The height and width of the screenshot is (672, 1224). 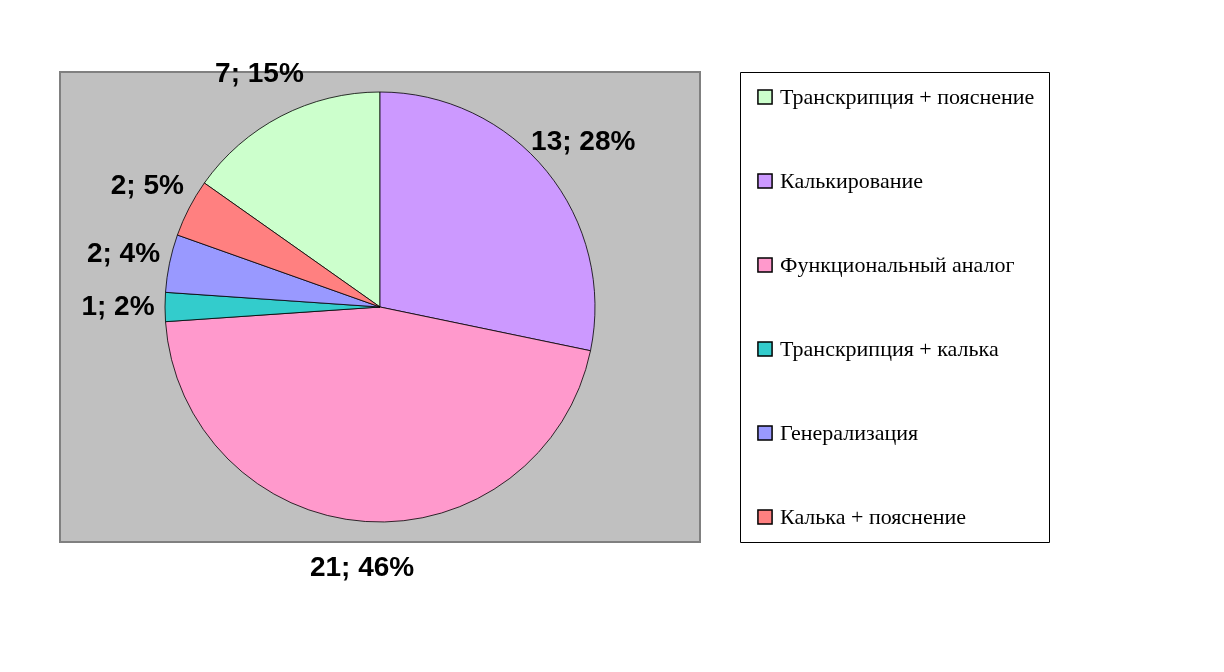 What do you see at coordinates (123, 252) in the screenshot?
I see `data-label: 2; 4%` at bounding box center [123, 252].